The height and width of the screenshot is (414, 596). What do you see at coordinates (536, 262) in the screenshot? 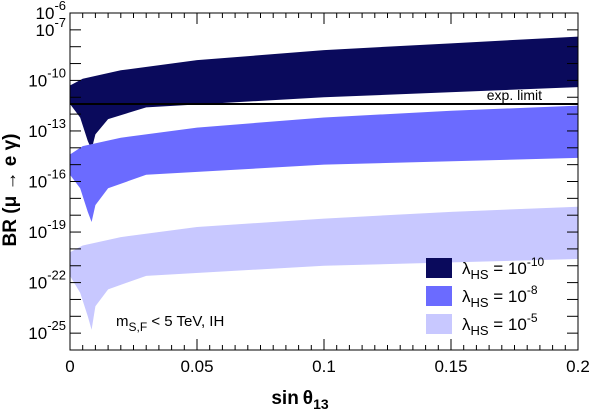
I see `legend-power: -10` at bounding box center [536, 262].